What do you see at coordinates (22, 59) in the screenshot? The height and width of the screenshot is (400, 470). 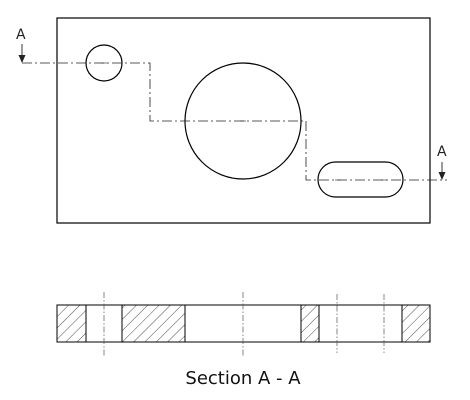 I see `left-section-arrow-icon` at bounding box center [22, 59].